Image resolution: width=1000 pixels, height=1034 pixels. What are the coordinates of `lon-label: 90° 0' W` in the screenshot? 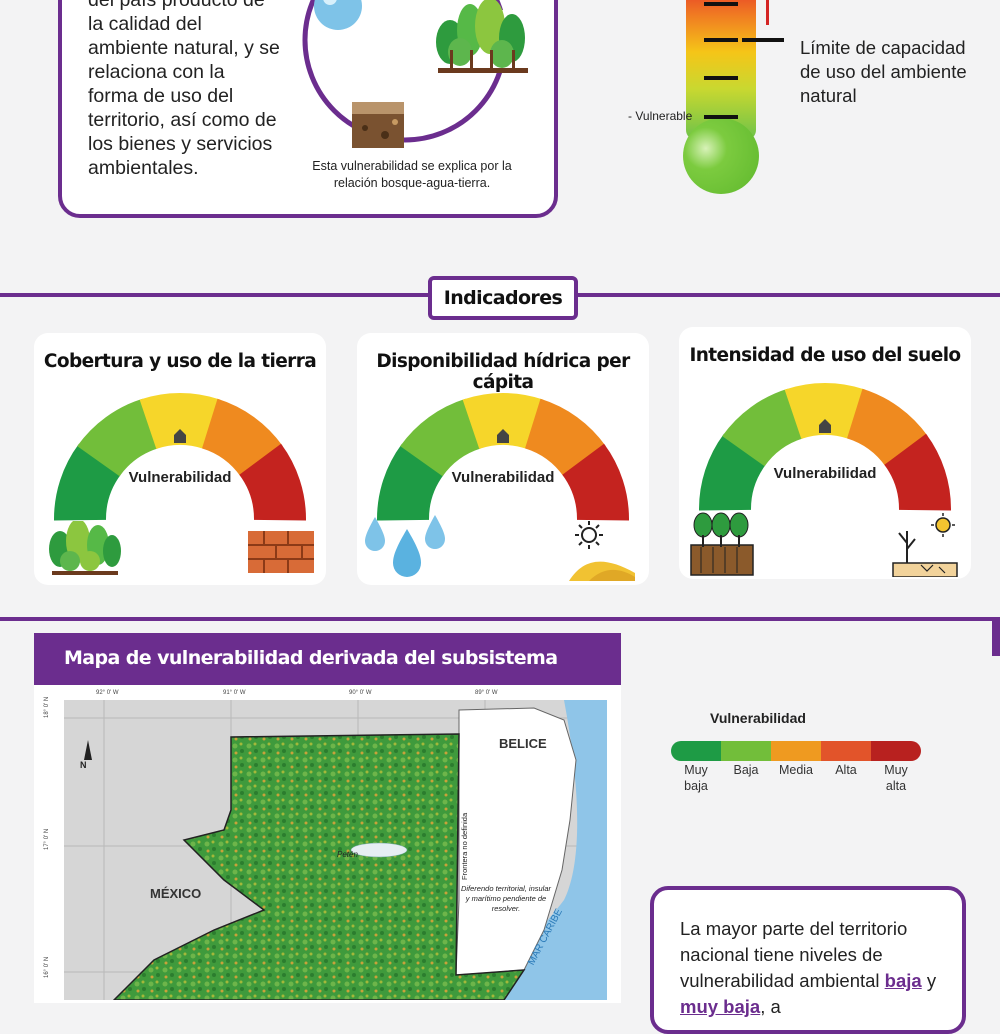 It's located at (360, 693).